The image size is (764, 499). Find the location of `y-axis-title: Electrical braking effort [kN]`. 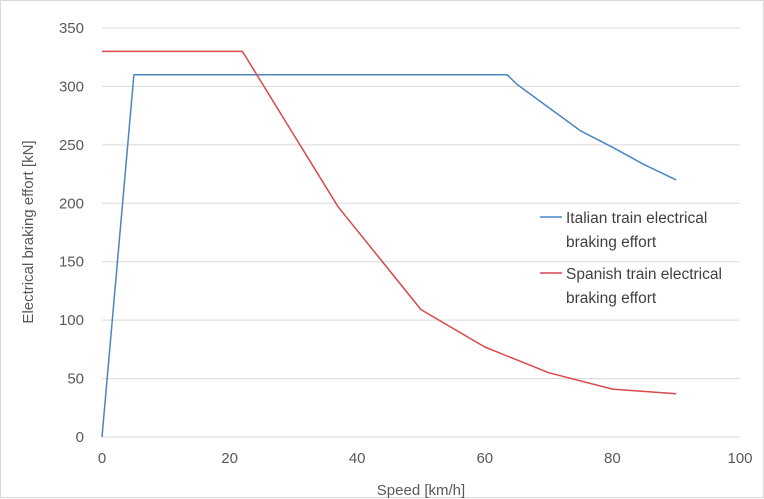

y-axis-title: Electrical braking effort [kN] is located at coordinates (28, 231).